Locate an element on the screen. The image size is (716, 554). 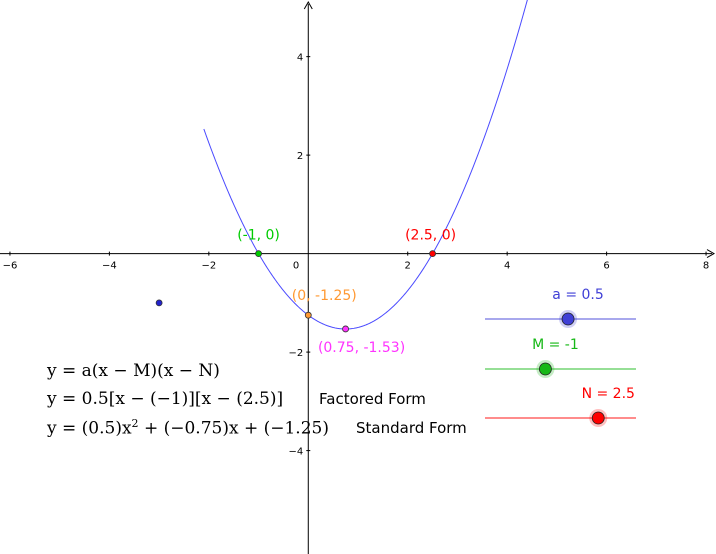
slider-label: a = 0.5 is located at coordinates (577, 295).